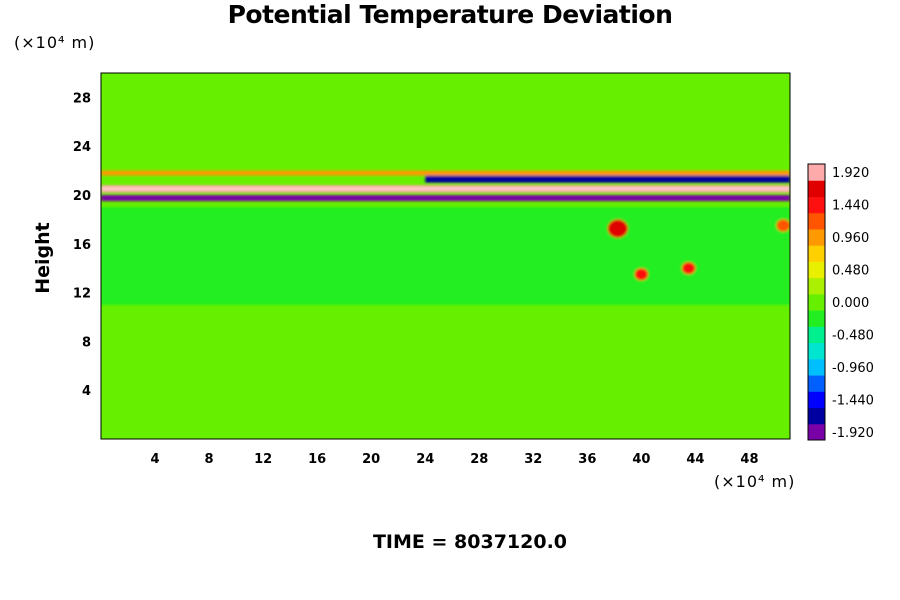  Describe the element at coordinates (317, 459) in the screenshot. I see `x-tick-label: 16` at that location.